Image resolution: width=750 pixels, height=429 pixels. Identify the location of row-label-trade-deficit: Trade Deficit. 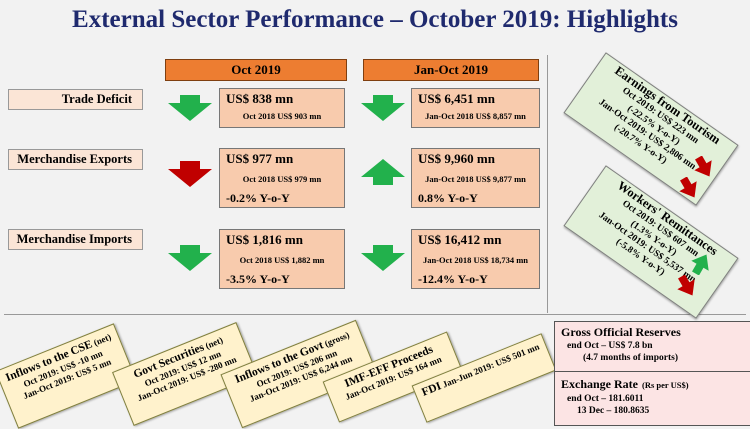
(75, 99).